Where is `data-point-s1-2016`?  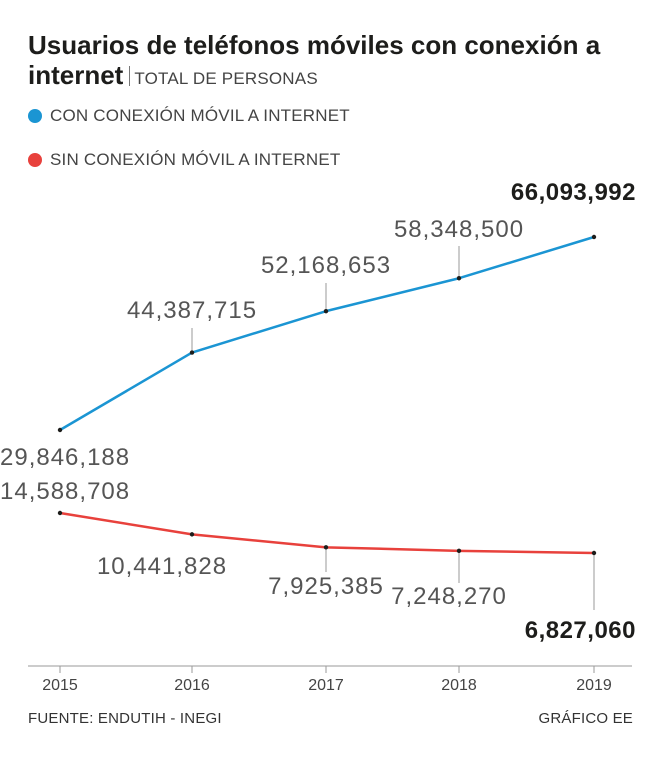
data-point-s1-2016 is located at coordinates (192, 534).